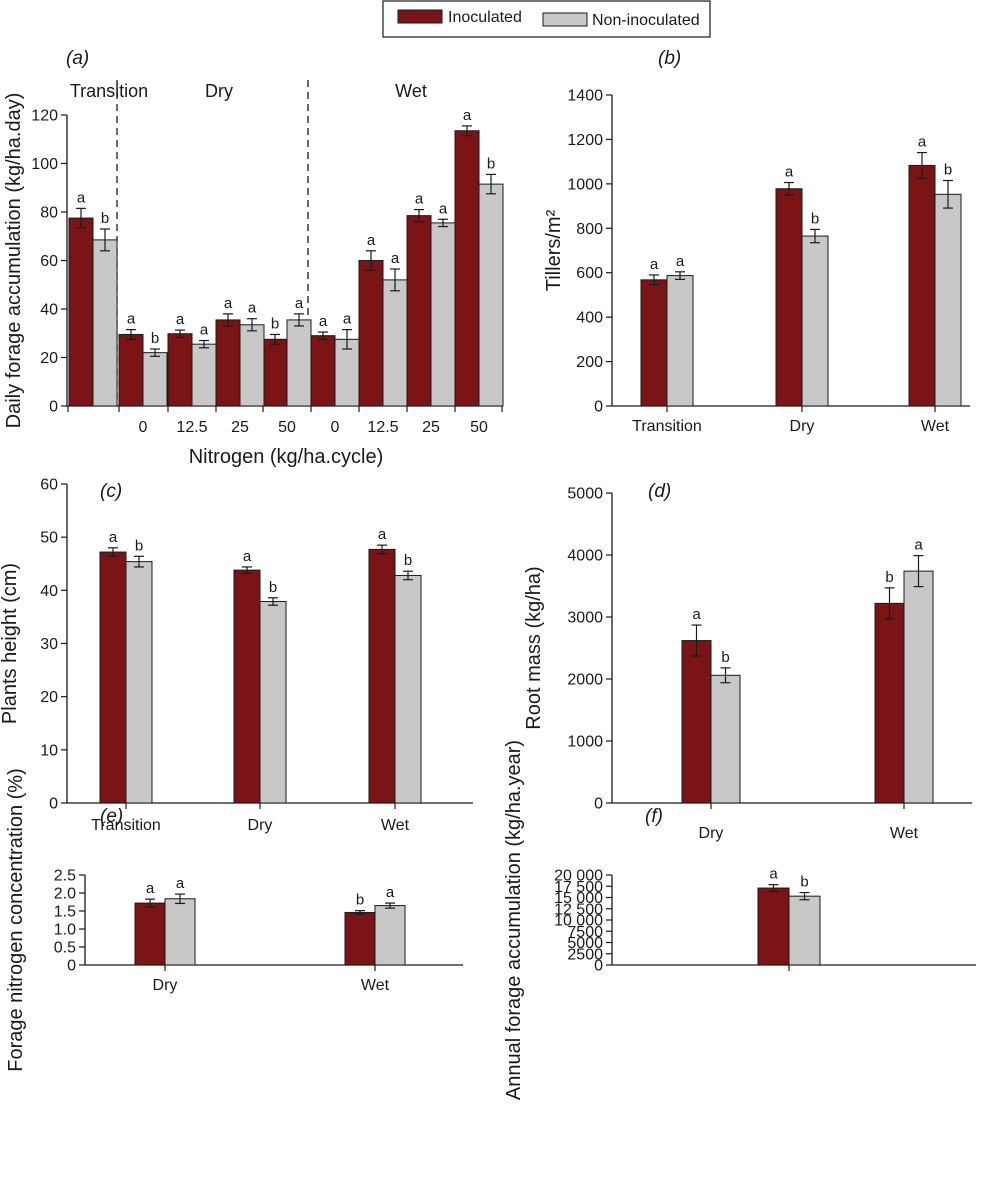 The image size is (1000, 1196). What do you see at coordinates (565, 19) in the screenshot?
I see `legend-swatch-non-inoculated` at bounding box center [565, 19].